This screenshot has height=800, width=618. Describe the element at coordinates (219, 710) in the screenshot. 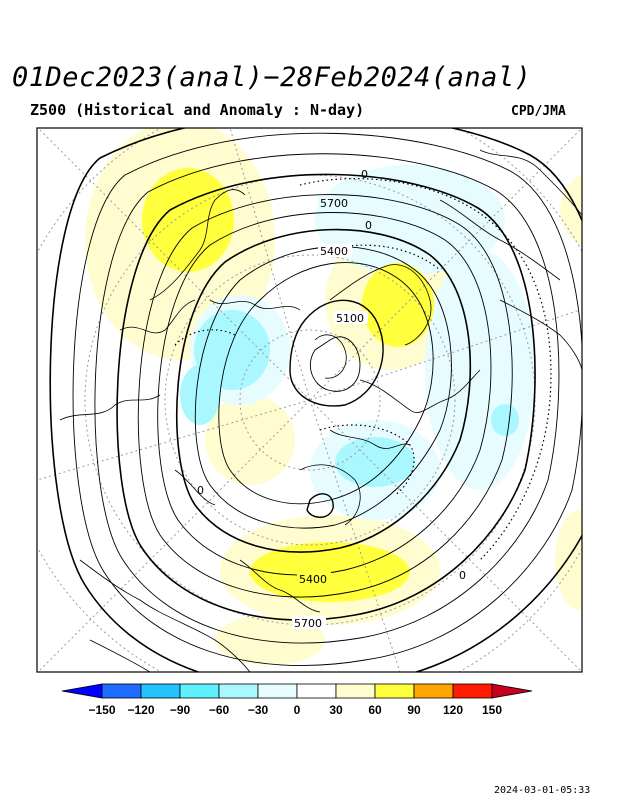

I see `colorbar-tick-label: −60` at that location.